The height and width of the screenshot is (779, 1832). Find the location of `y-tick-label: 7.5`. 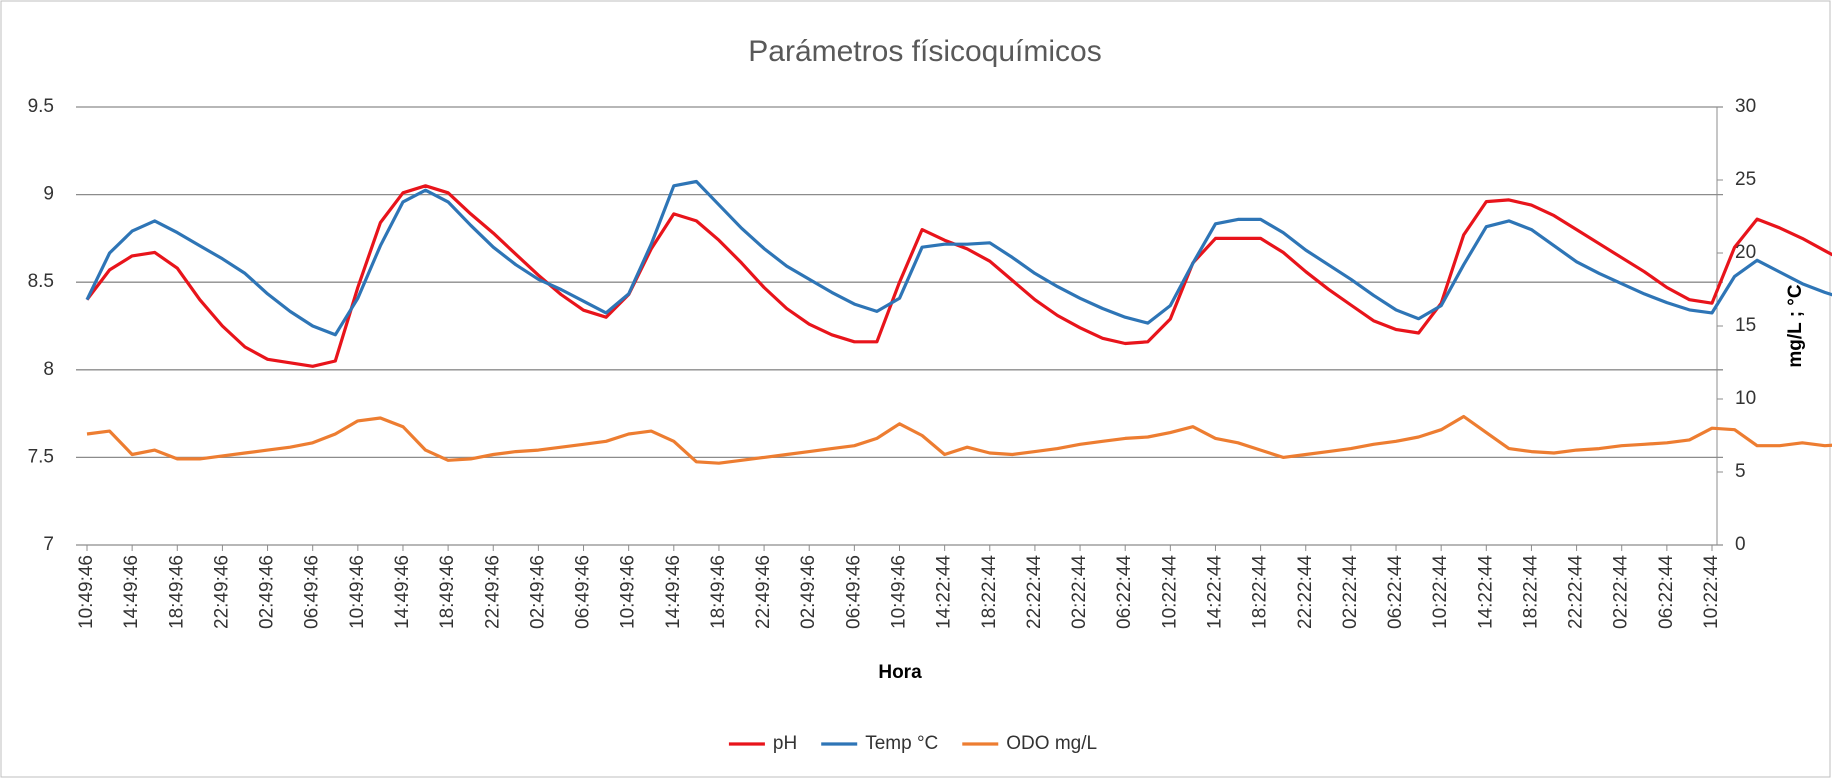

y-tick-label: 7.5 is located at coordinates (41, 456).